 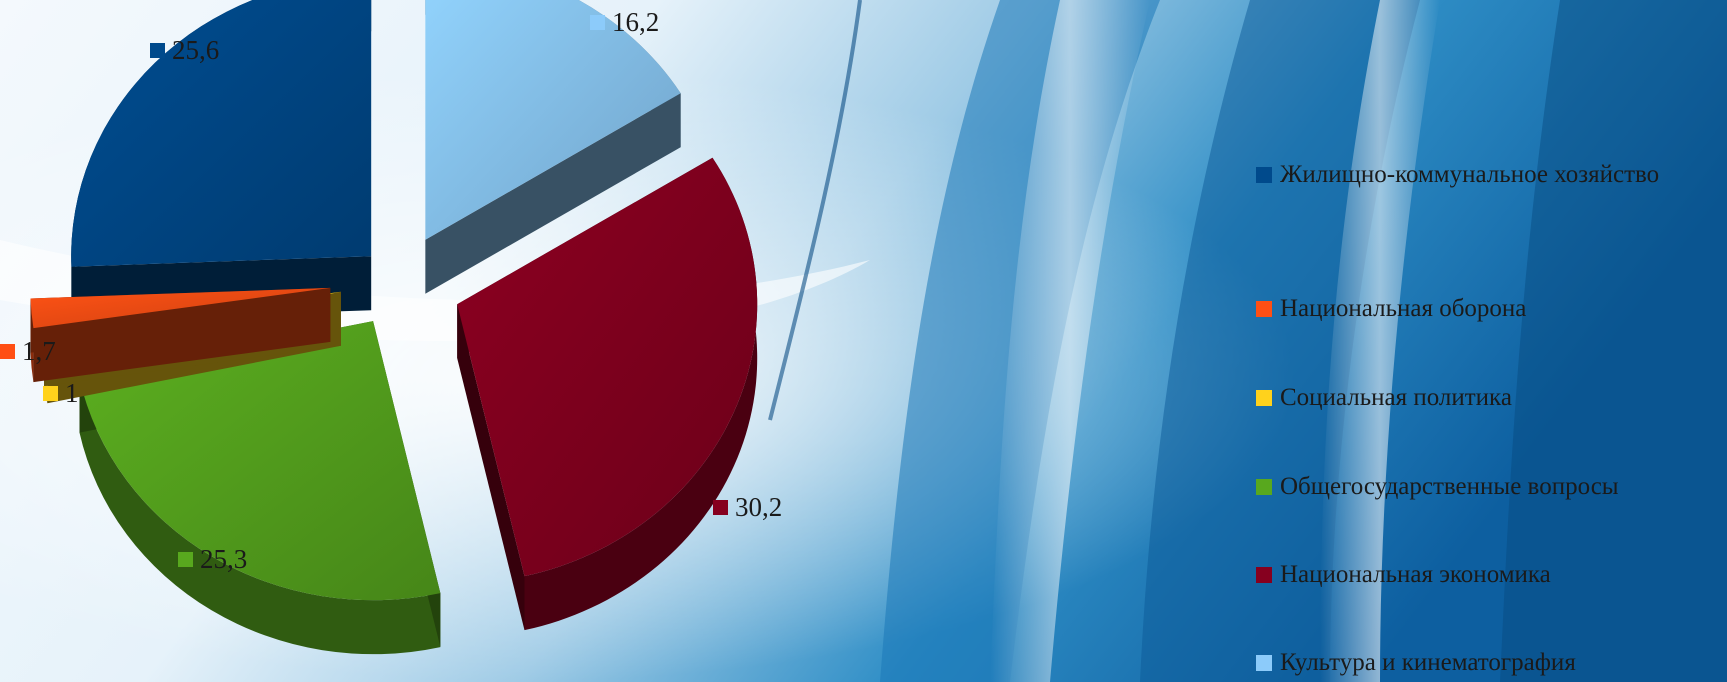 I want to click on legend-item-culture: Культура и кинематография, so click(x=1416, y=662).